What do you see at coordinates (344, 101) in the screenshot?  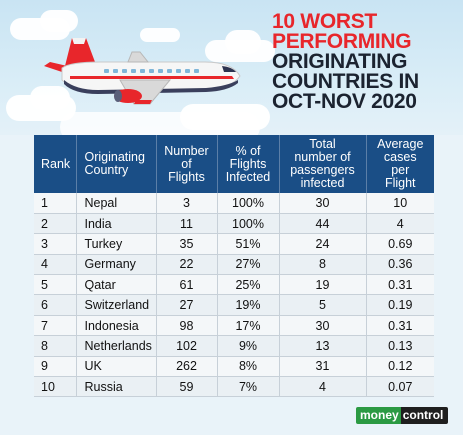 I see `headline-line: OCT-NOV 2020` at bounding box center [344, 101].